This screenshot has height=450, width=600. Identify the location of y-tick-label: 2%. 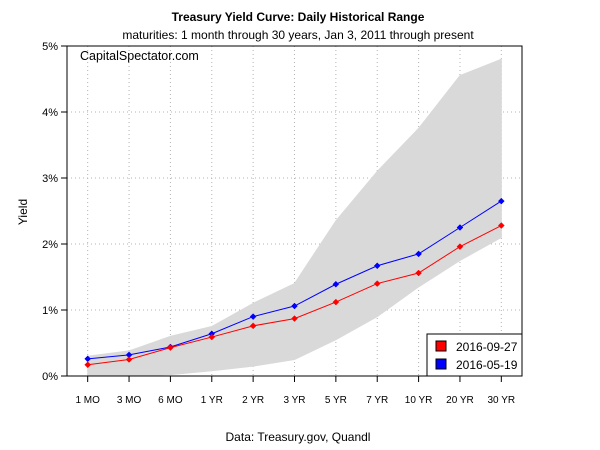
(50, 245).